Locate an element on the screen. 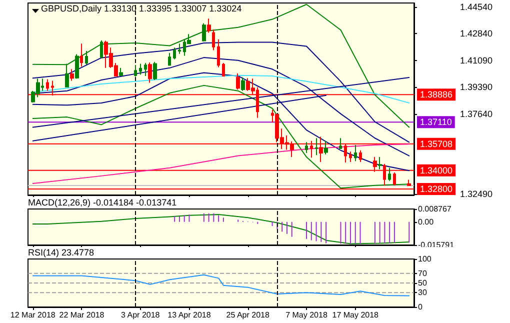 The image size is (510, 323). chart-title: MACD(12,26,9) -0.014184 -0.013741 is located at coordinates (102, 203).